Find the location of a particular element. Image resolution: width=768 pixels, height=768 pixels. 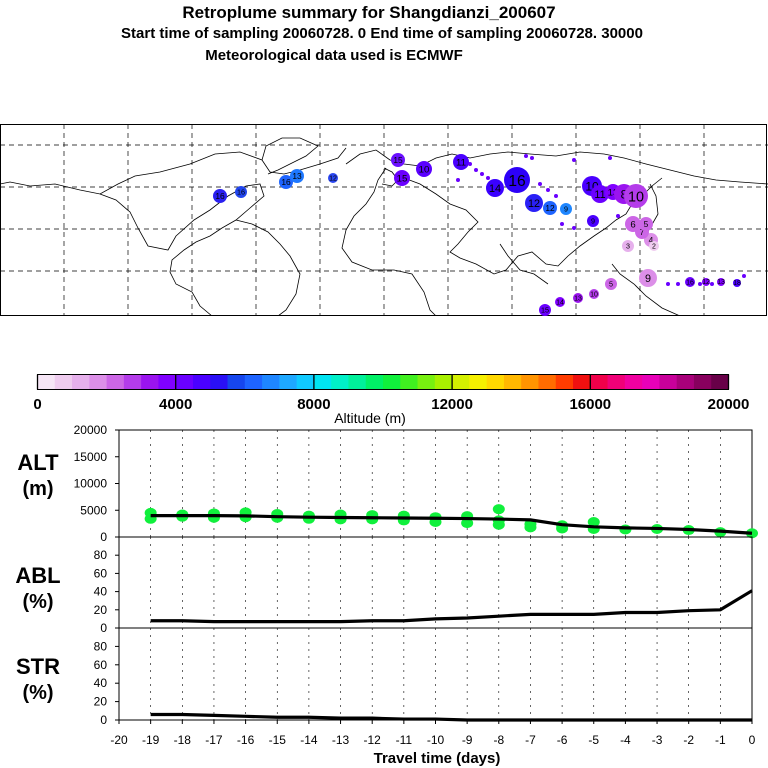

y-tick-label: 10000 is located at coordinates (91, 484).